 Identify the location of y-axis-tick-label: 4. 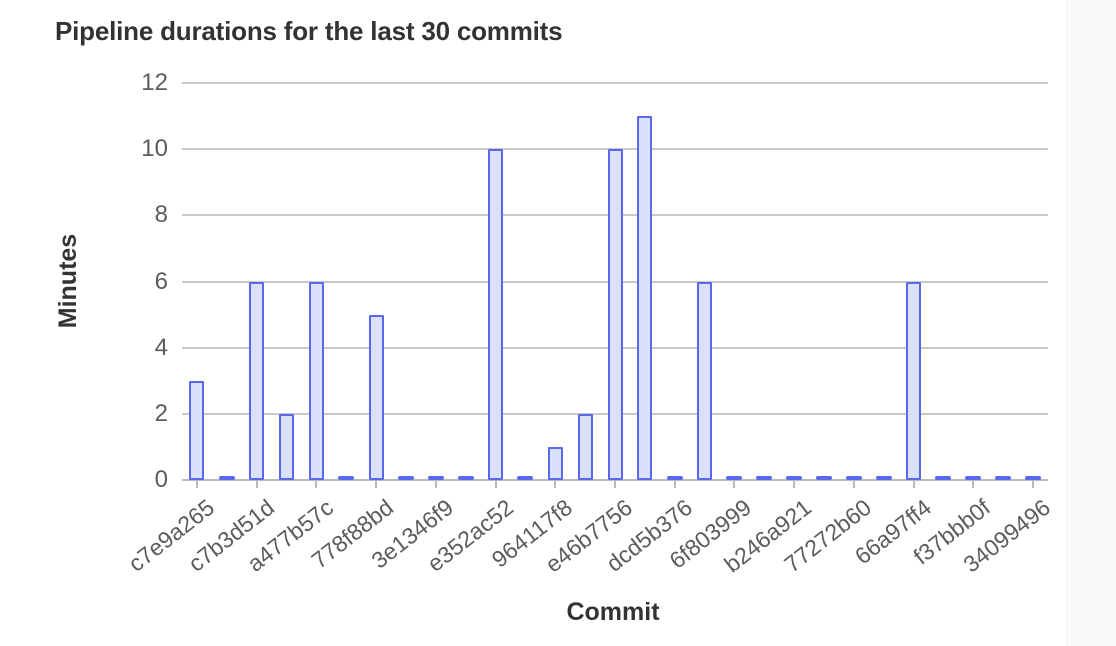
(161, 347).